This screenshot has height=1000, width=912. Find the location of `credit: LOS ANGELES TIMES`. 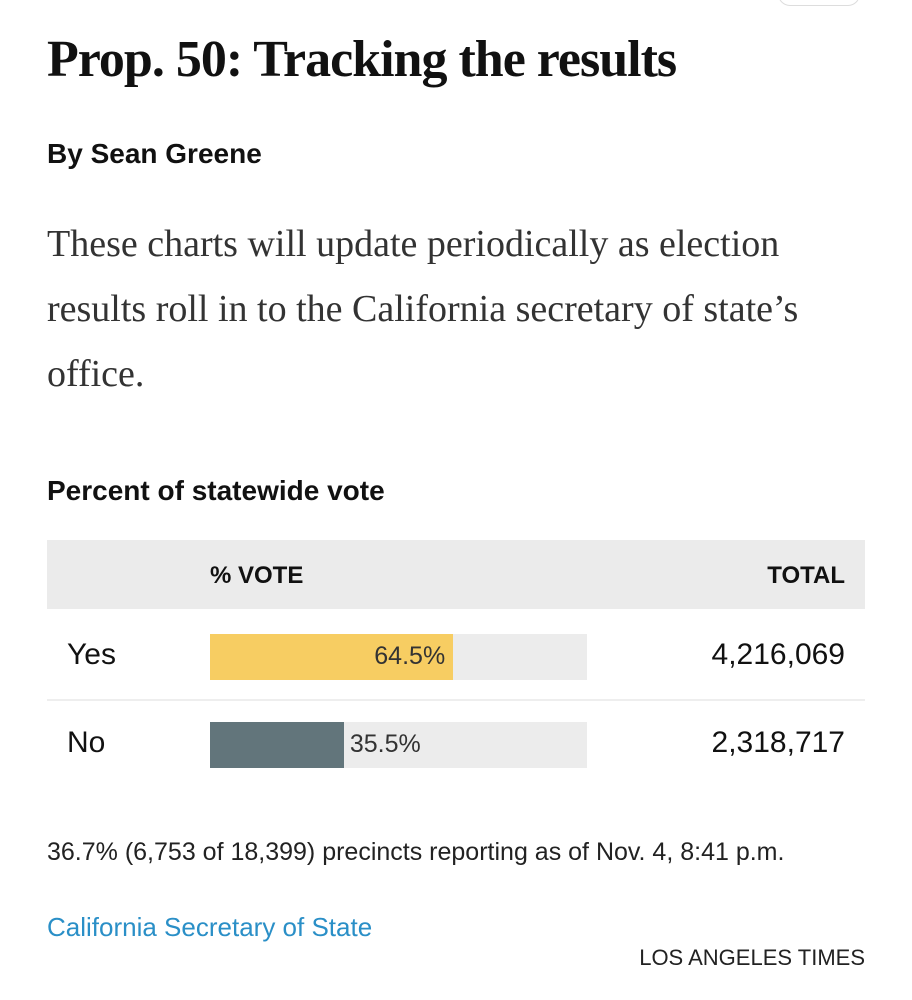

credit: LOS ANGELES TIMES is located at coordinates (752, 957).